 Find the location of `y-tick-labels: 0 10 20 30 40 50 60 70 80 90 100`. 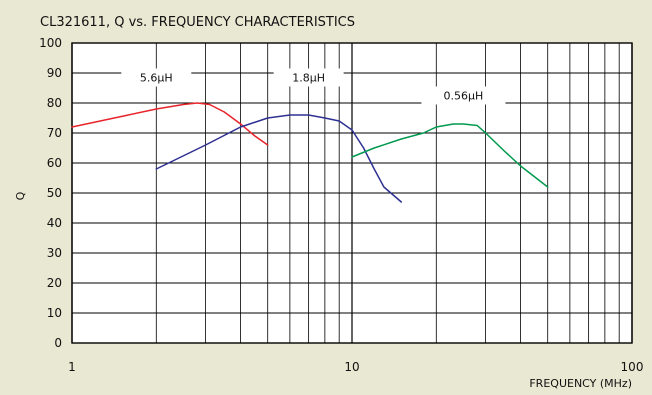

y-tick-labels: 0 10 20 30 40 50 60 70 80 90 100 is located at coordinates (50, 193).